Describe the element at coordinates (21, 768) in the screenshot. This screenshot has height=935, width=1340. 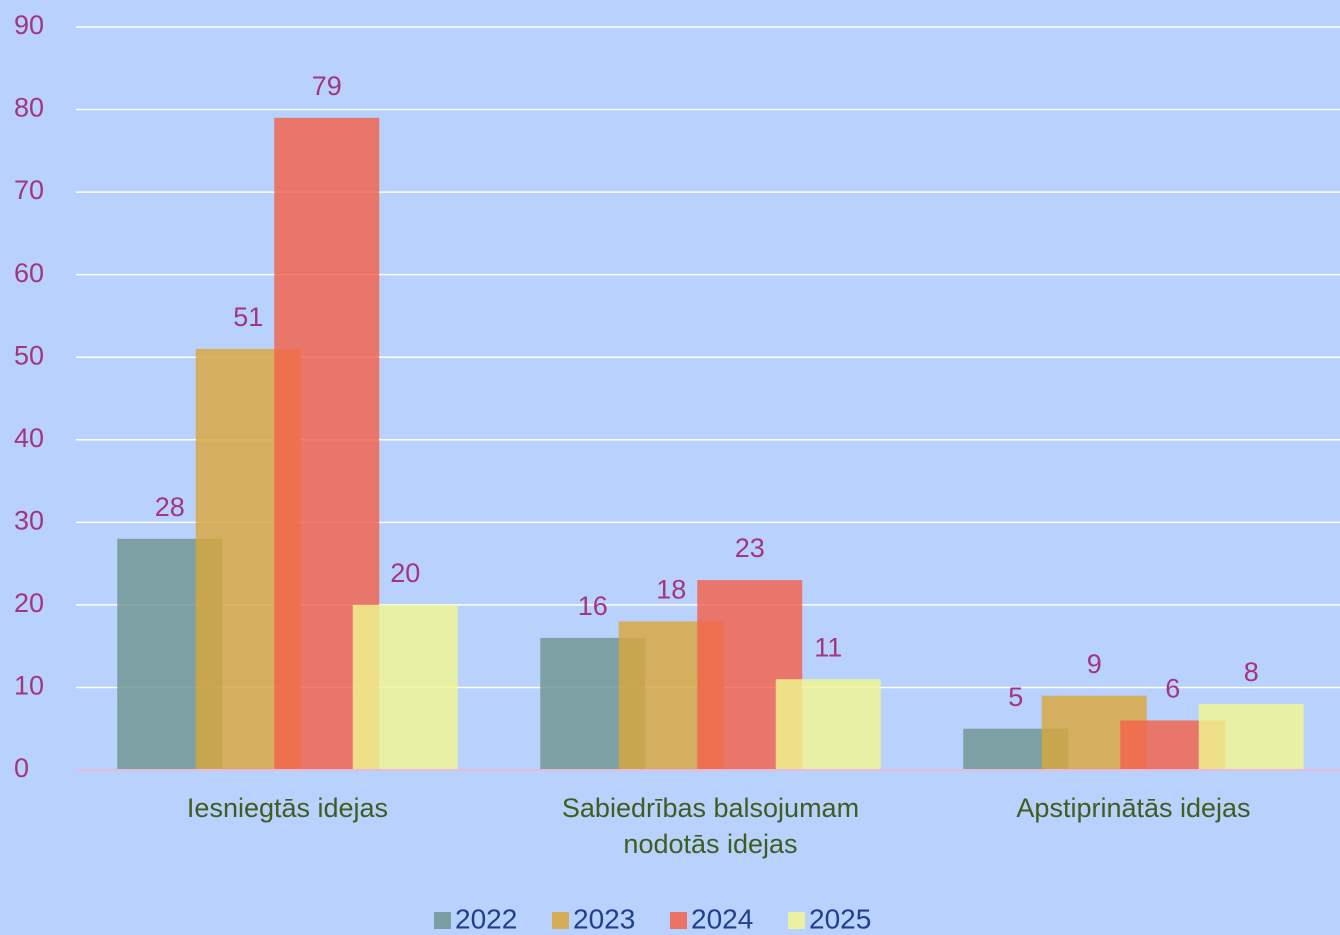
I see `y-tick-label: 0` at that location.